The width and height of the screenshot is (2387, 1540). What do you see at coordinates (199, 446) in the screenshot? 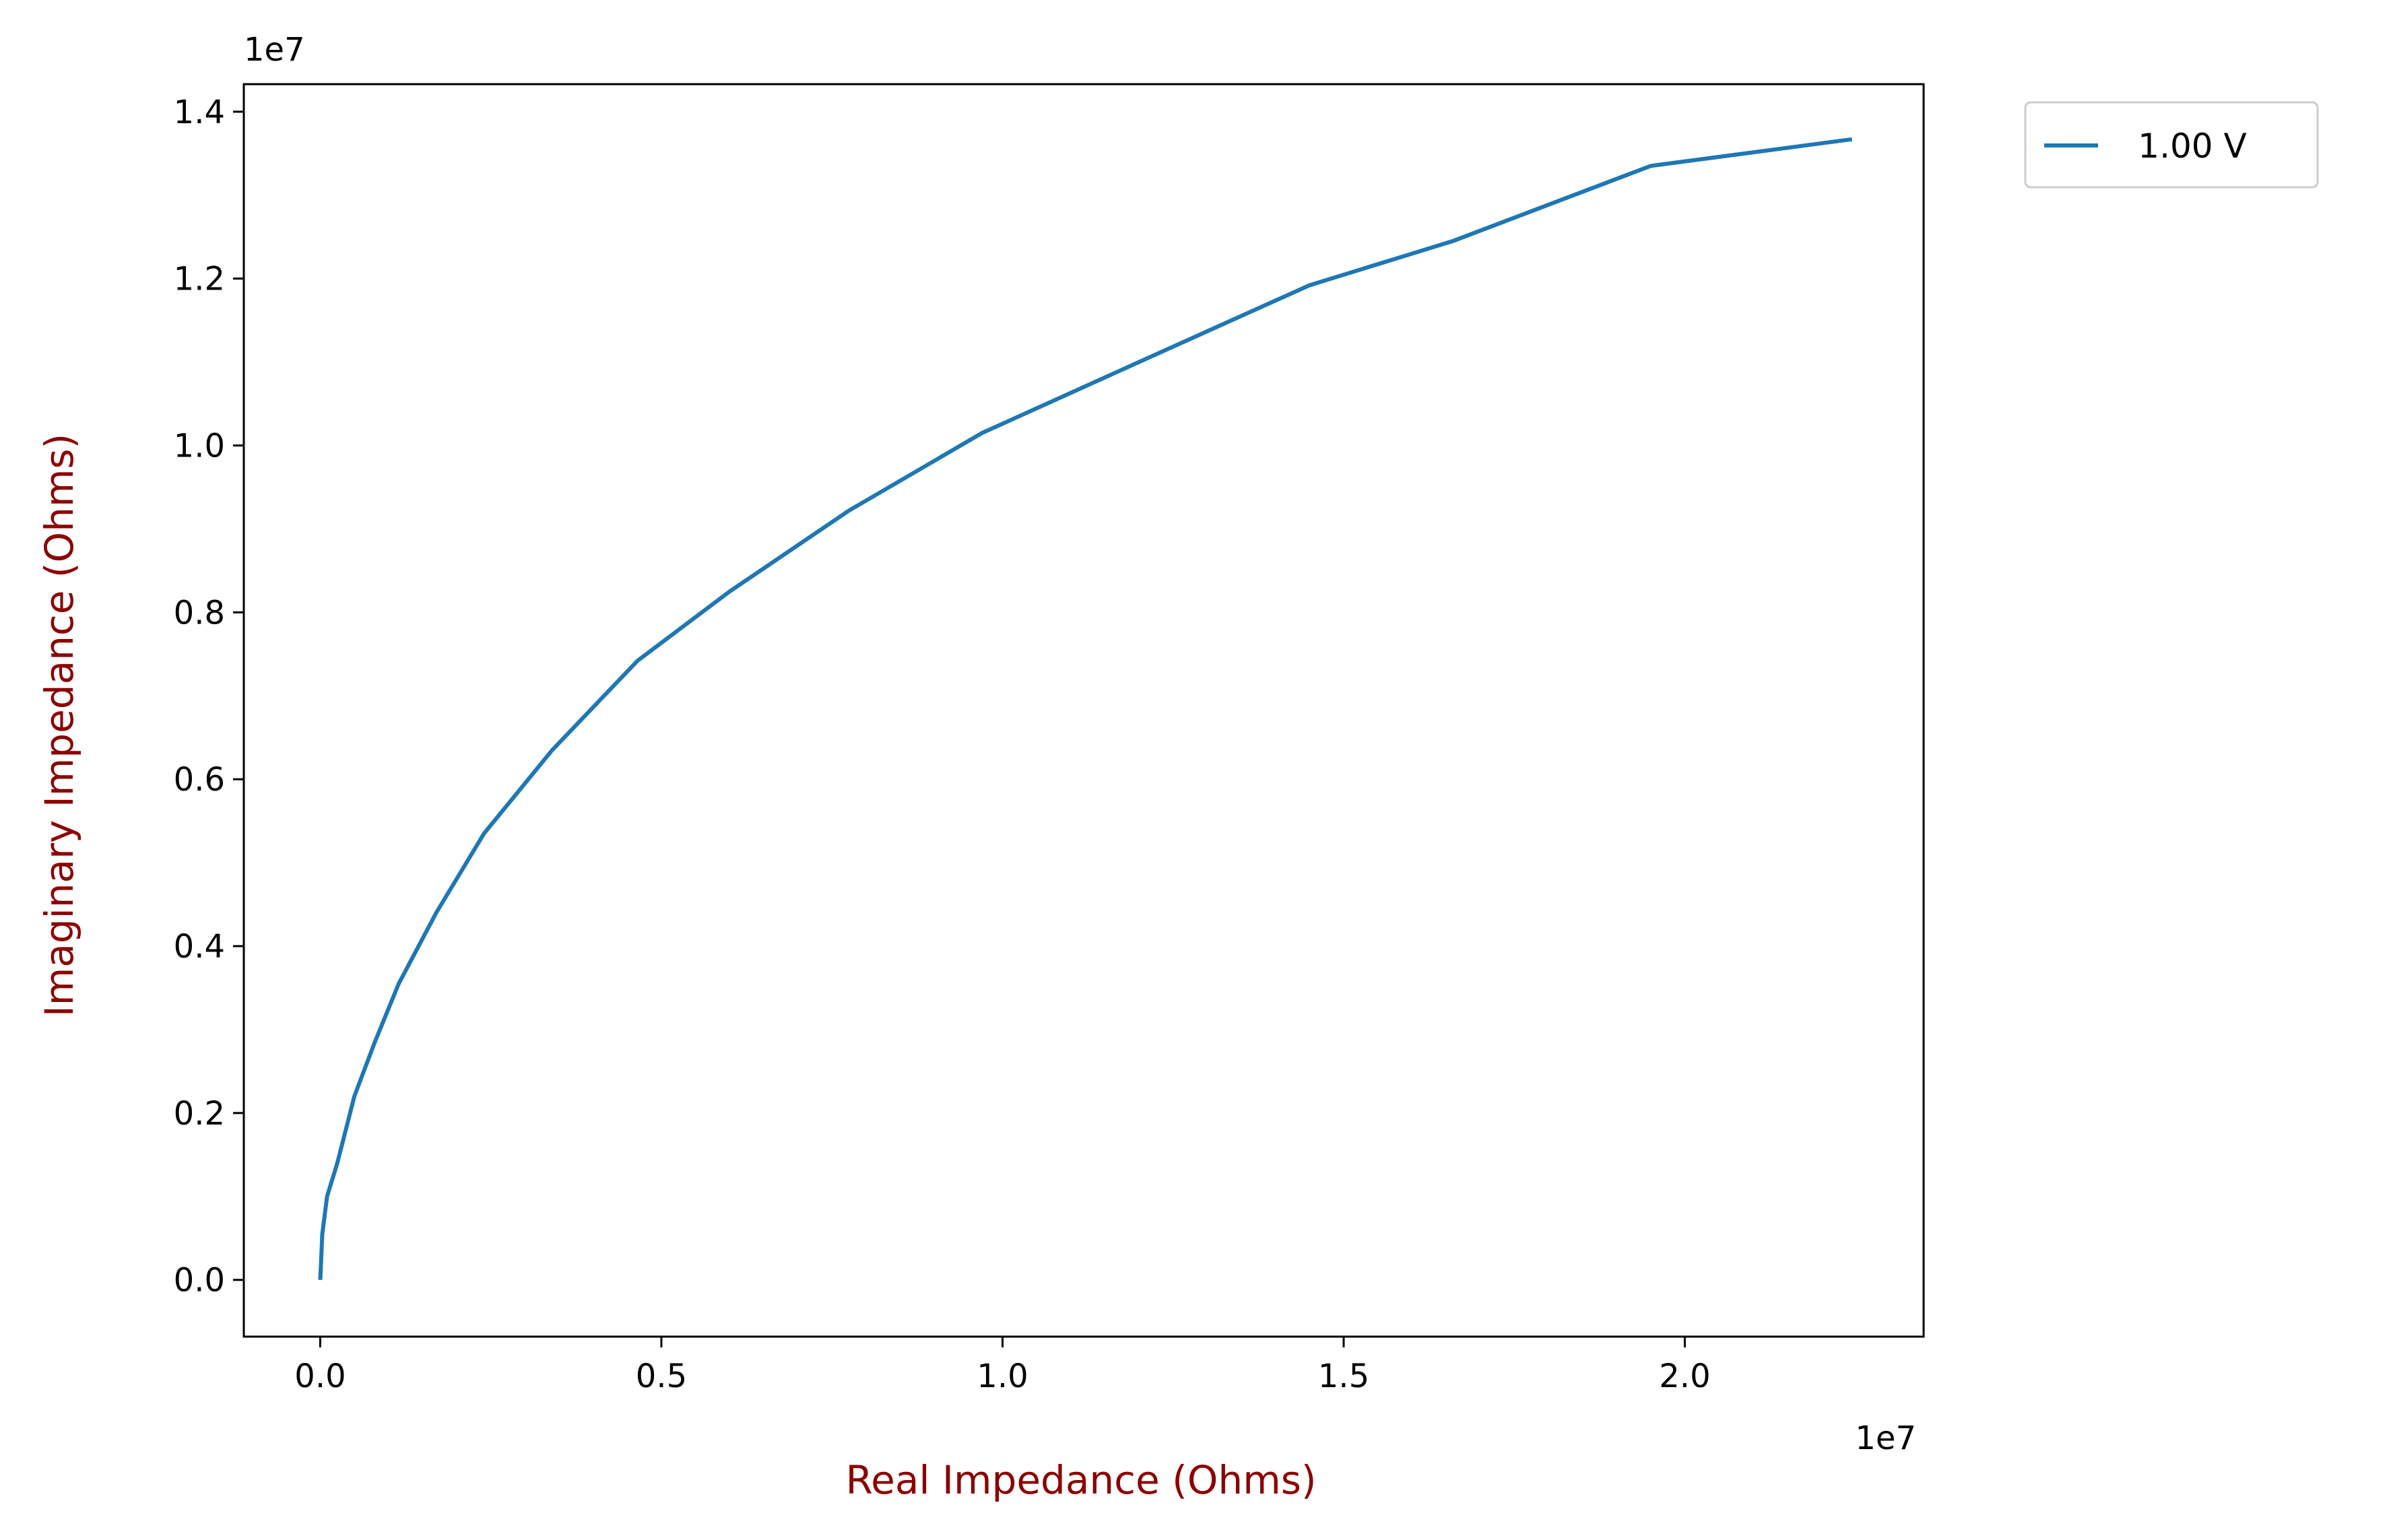
I see `y-tick-label: 1.0` at bounding box center [199, 446].